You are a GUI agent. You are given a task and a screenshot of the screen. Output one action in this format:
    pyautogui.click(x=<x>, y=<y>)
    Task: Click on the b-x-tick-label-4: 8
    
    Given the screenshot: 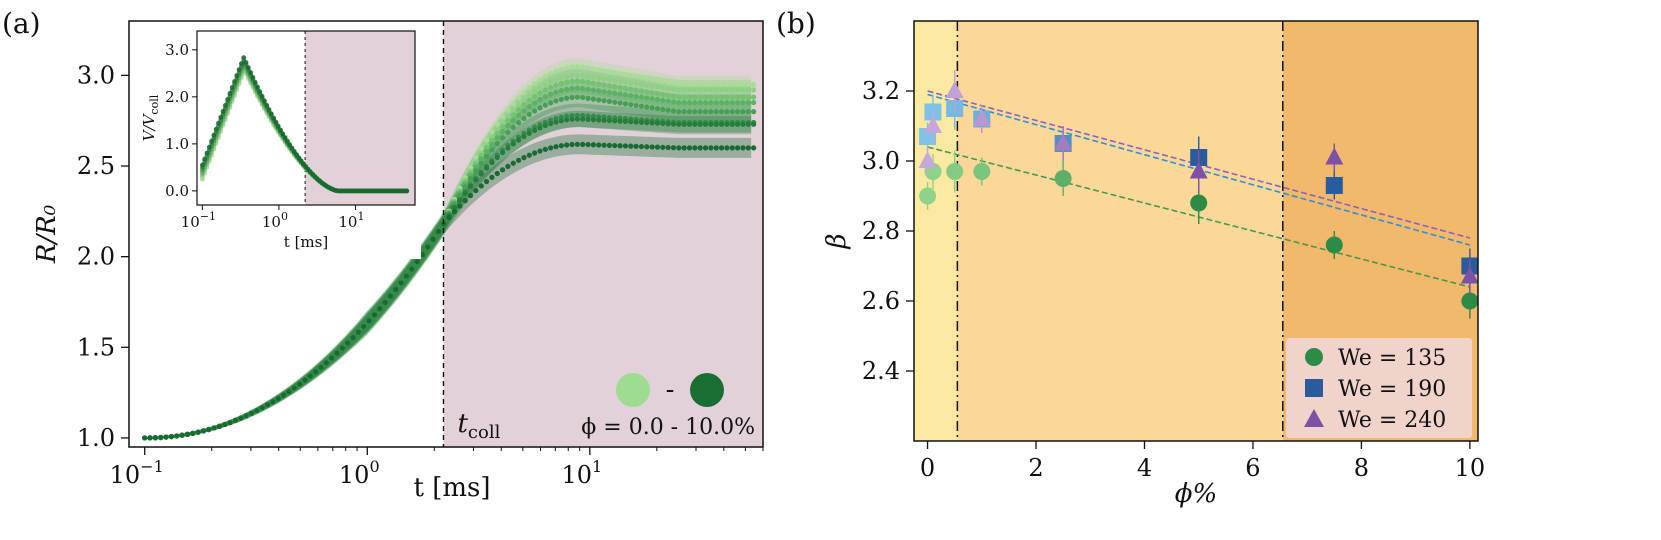 What is the action you would take?
    pyautogui.click(x=1361, y=468)
    